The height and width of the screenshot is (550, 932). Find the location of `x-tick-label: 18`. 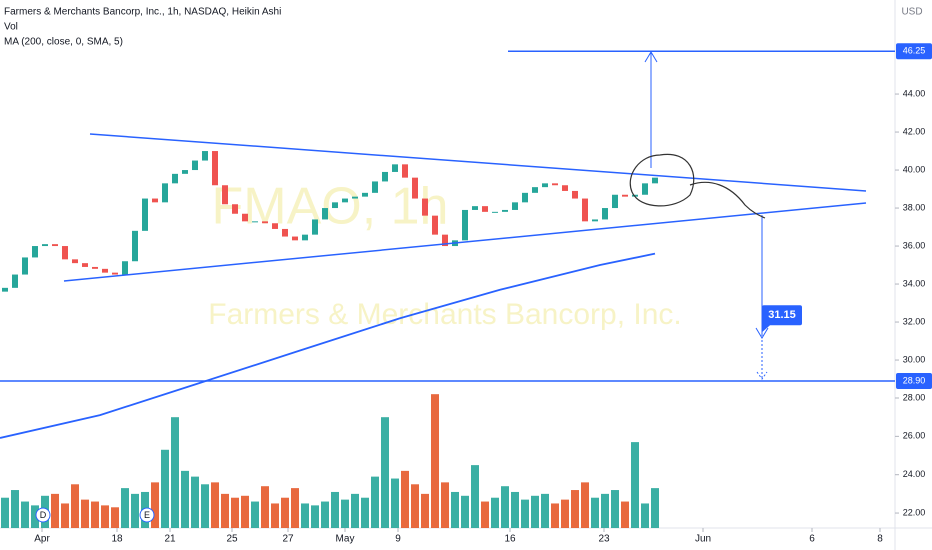

x-tick-label: 18 is located at coordinates (117, 539).